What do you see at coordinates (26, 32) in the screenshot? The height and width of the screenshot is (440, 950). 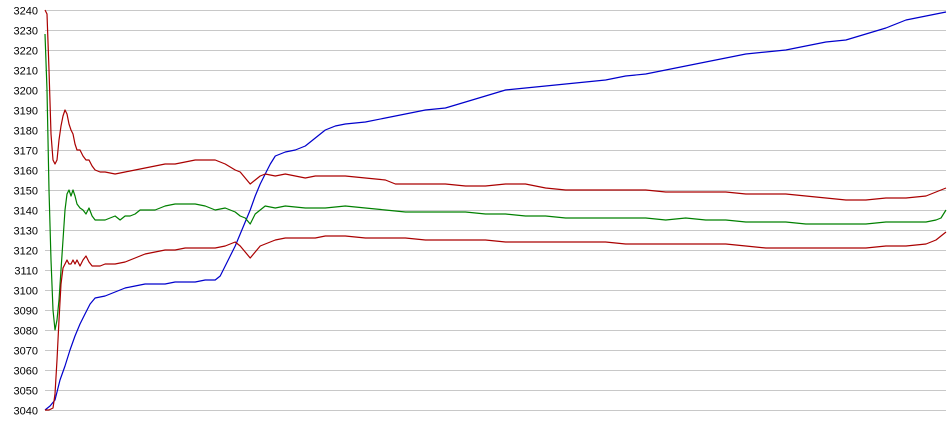 I see `y-tick-label: 3230` at bounding box center [26, 32].